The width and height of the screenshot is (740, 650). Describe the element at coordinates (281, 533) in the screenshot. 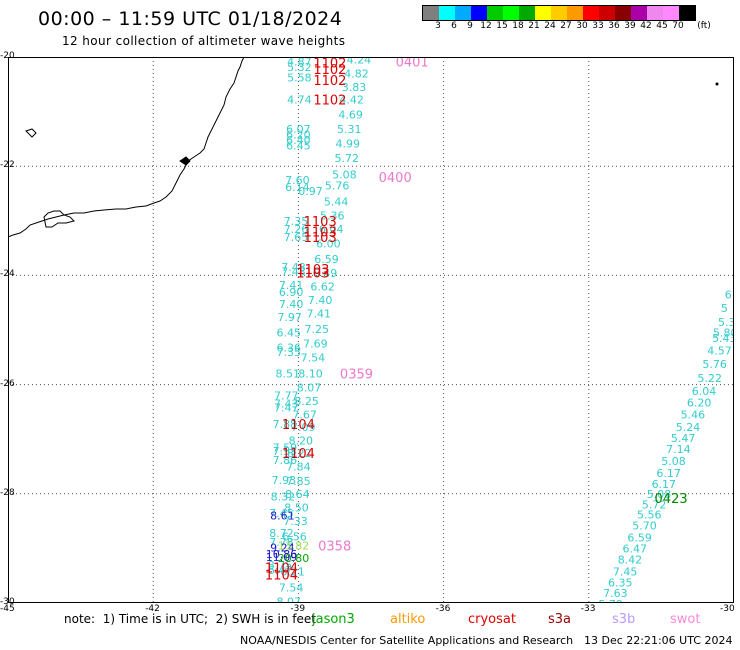

I see `wave-height-label: 8.72` at that location.